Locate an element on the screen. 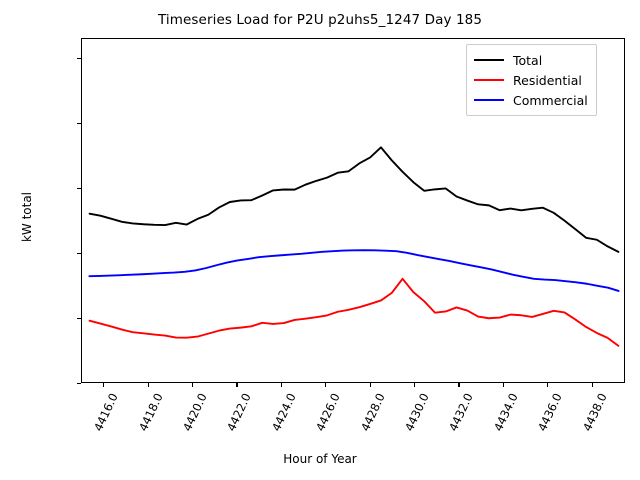 This screenshot has height=480, width=640. x-tick-label: 4420.0 is located at coordinates (195, 412).